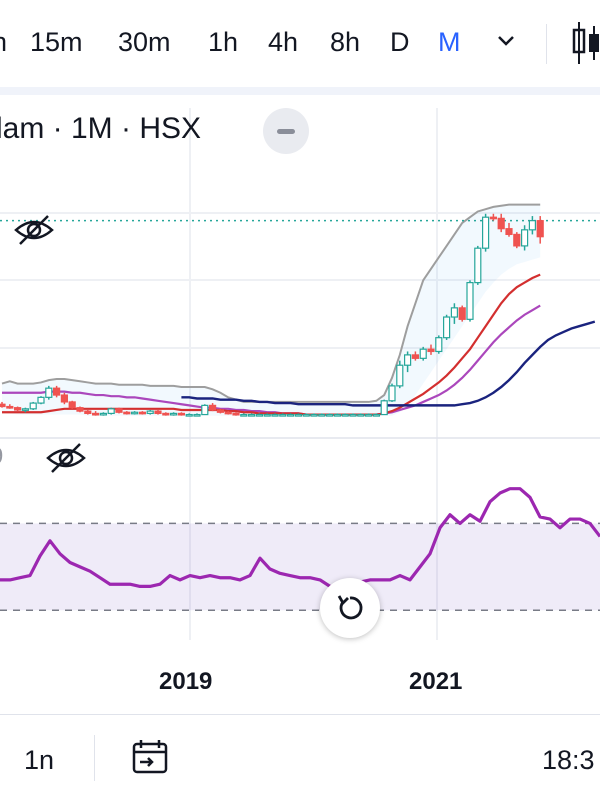 The image size is (600, 801). I want to click on reset-icon, so click(350, 607).